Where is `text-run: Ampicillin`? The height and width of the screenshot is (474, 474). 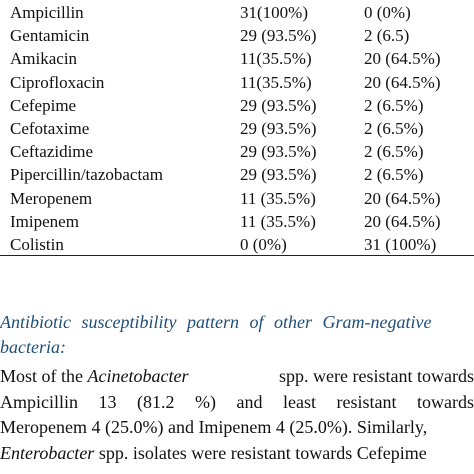
text-run: Ampicillin is located at coordinates (39, 401).